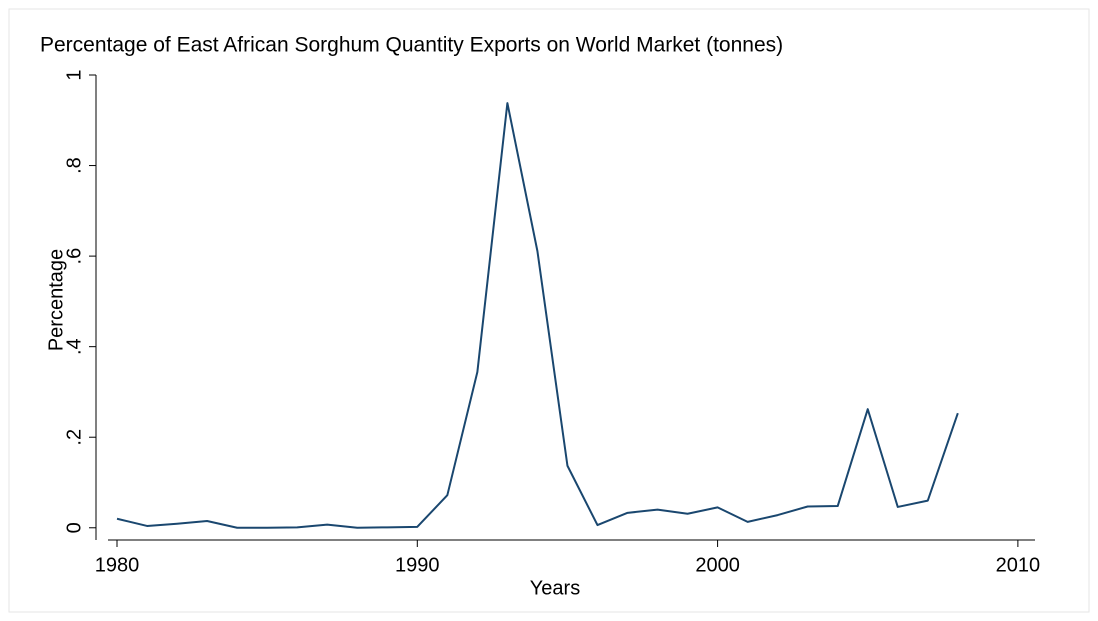  What do you see at coordinates (56, 300) in the screenshot?
I see `y-axis-label: Percentage` at bounding box center [56, 300].